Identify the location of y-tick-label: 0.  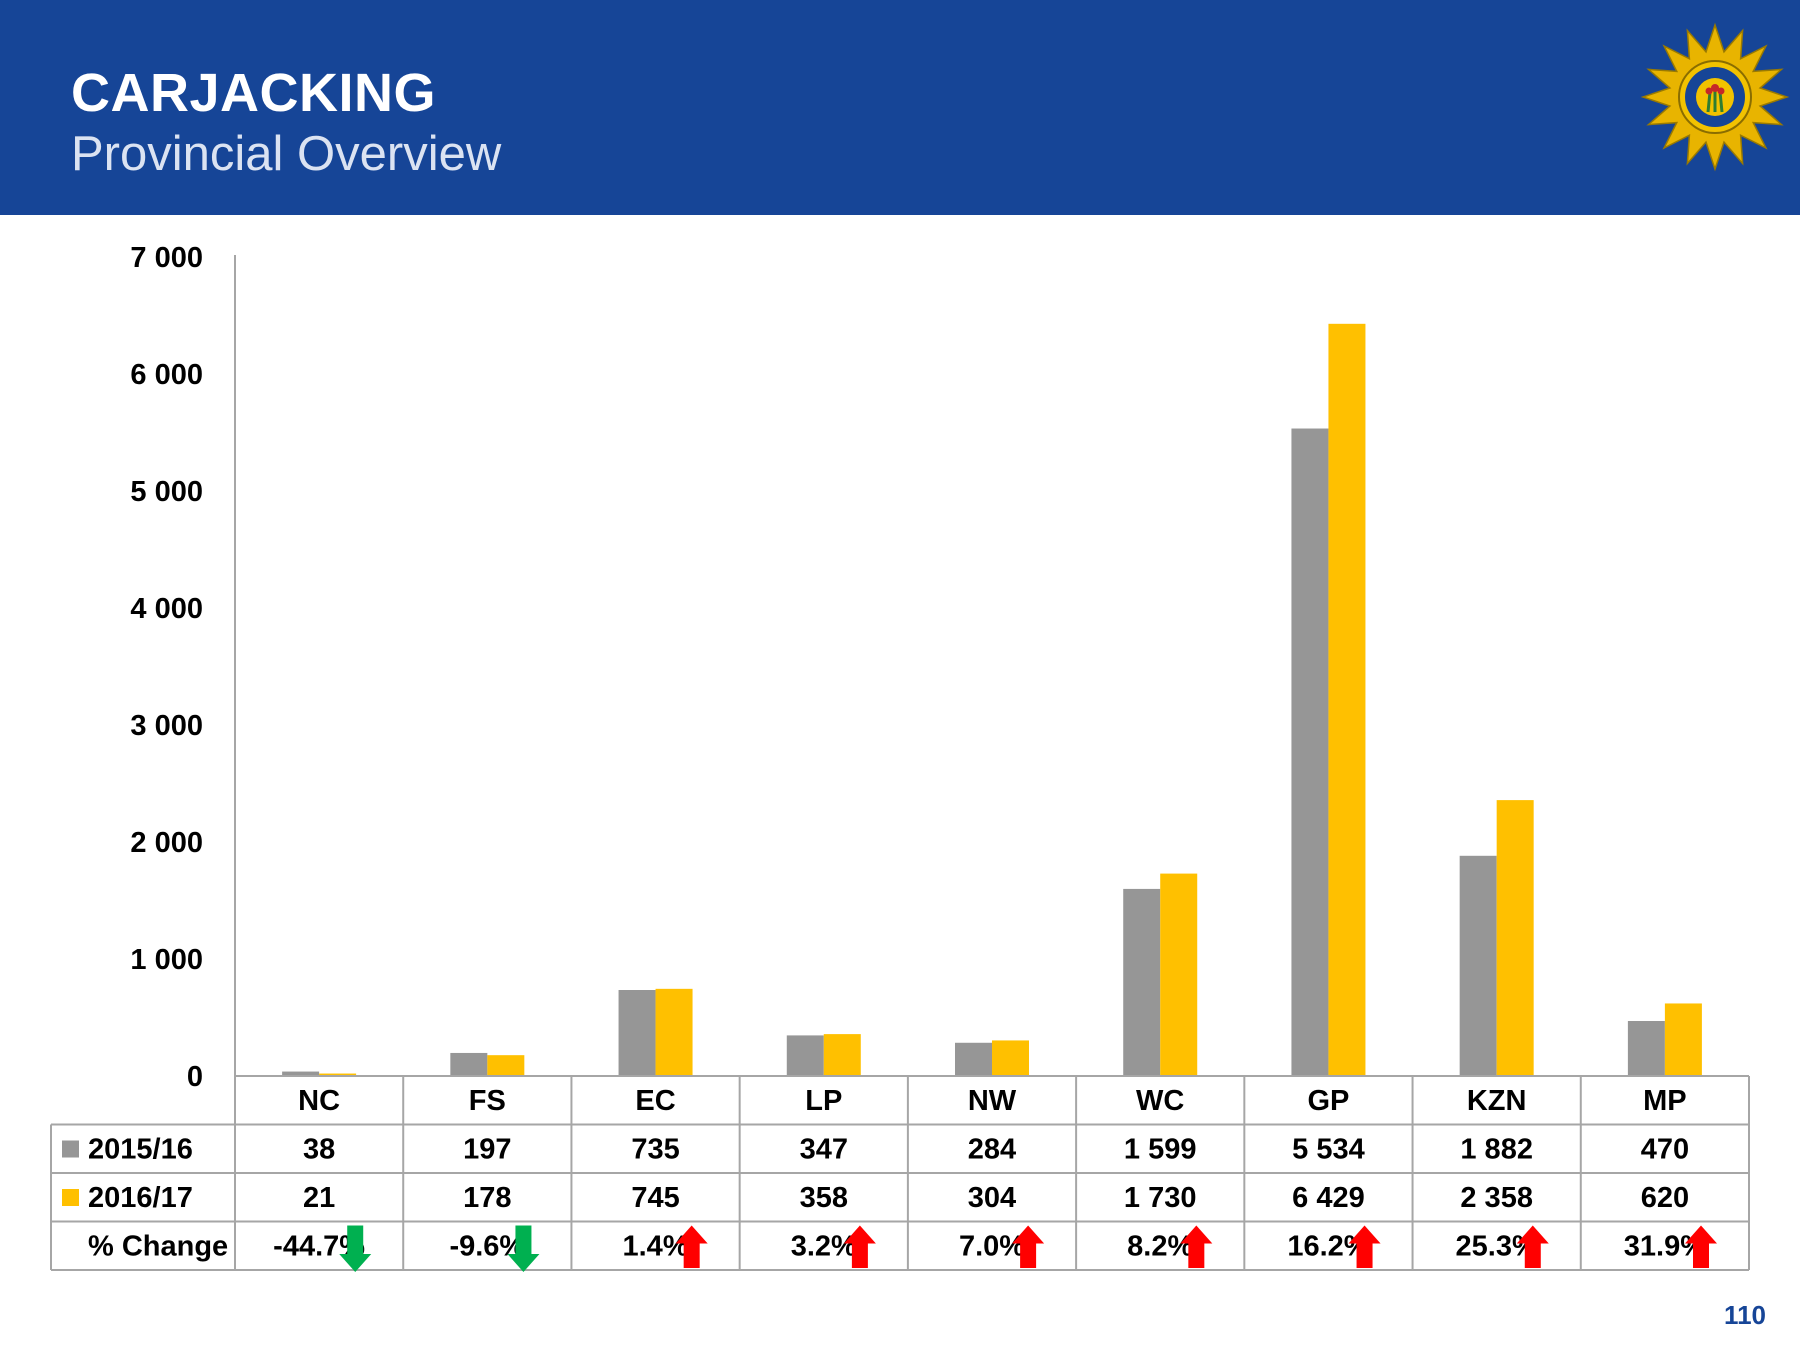
(195, 1077).